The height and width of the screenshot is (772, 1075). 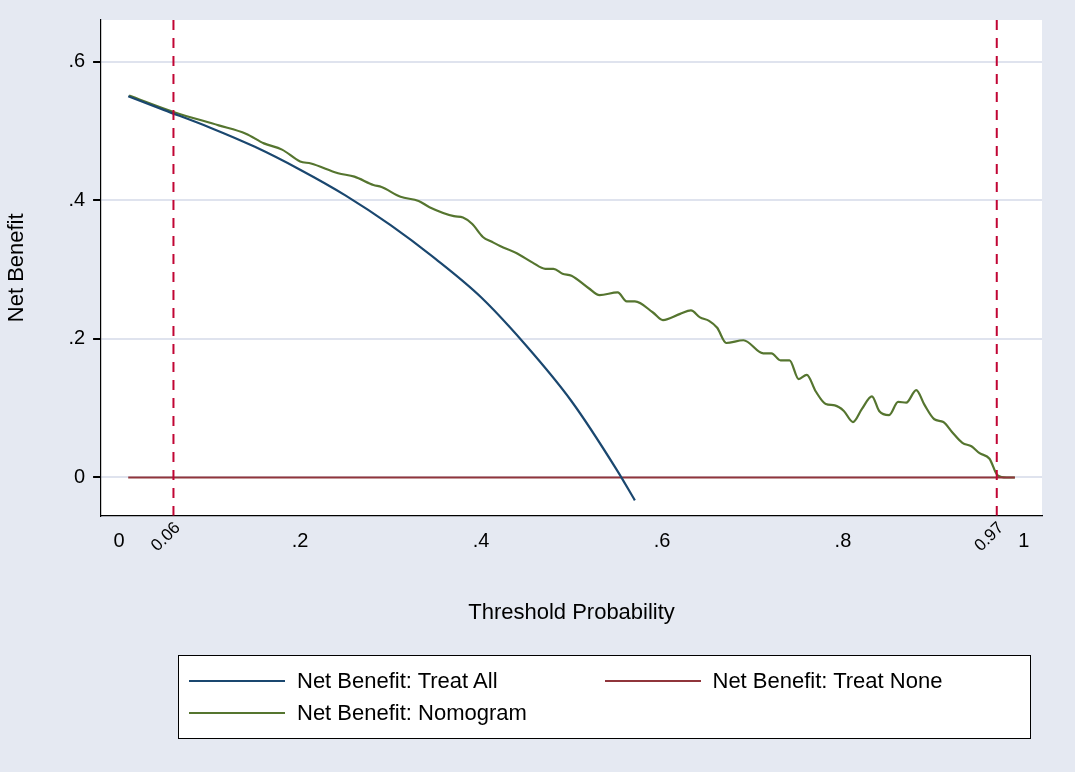 What do you see at coordinates (16, 268) in the screenshot?
I see `y-axis-title: Net Benefit` at bounding box center [16, 268].